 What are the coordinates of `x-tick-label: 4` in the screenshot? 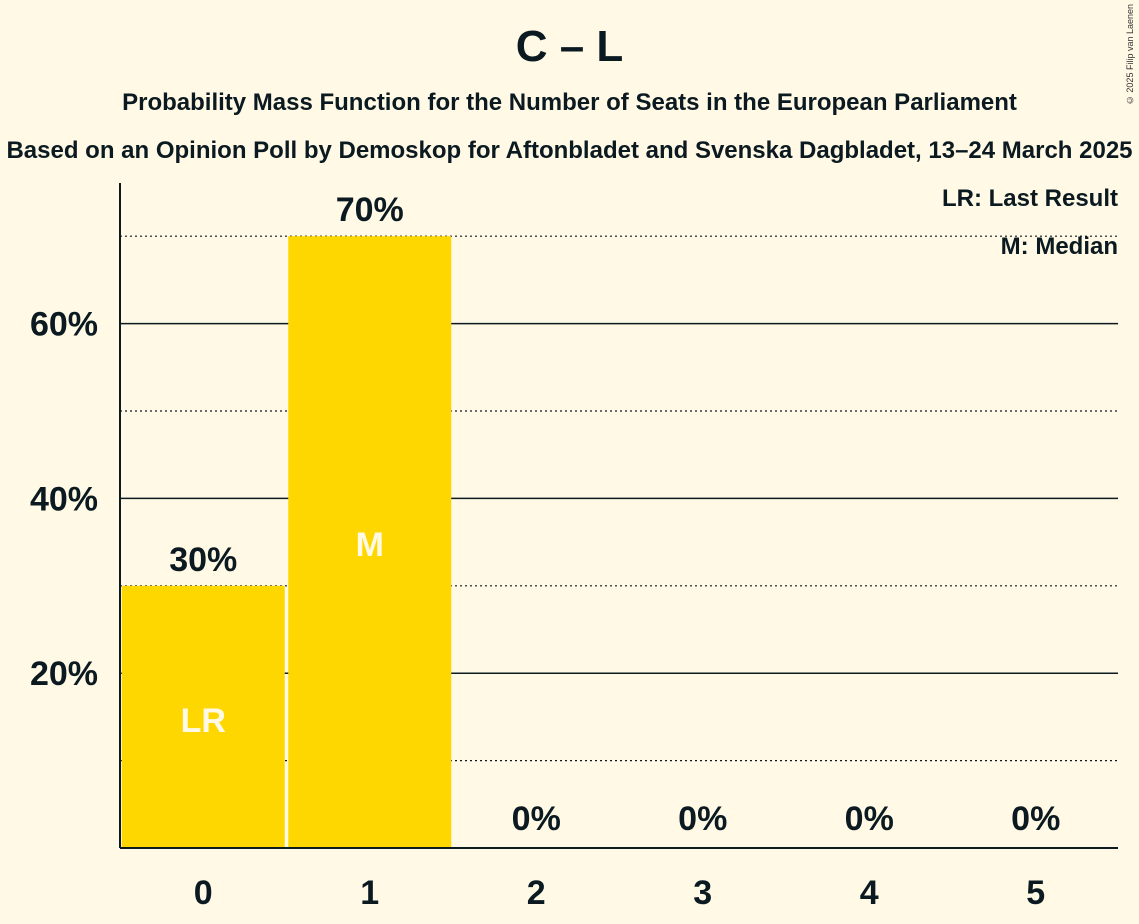 It's located at (869, 893).